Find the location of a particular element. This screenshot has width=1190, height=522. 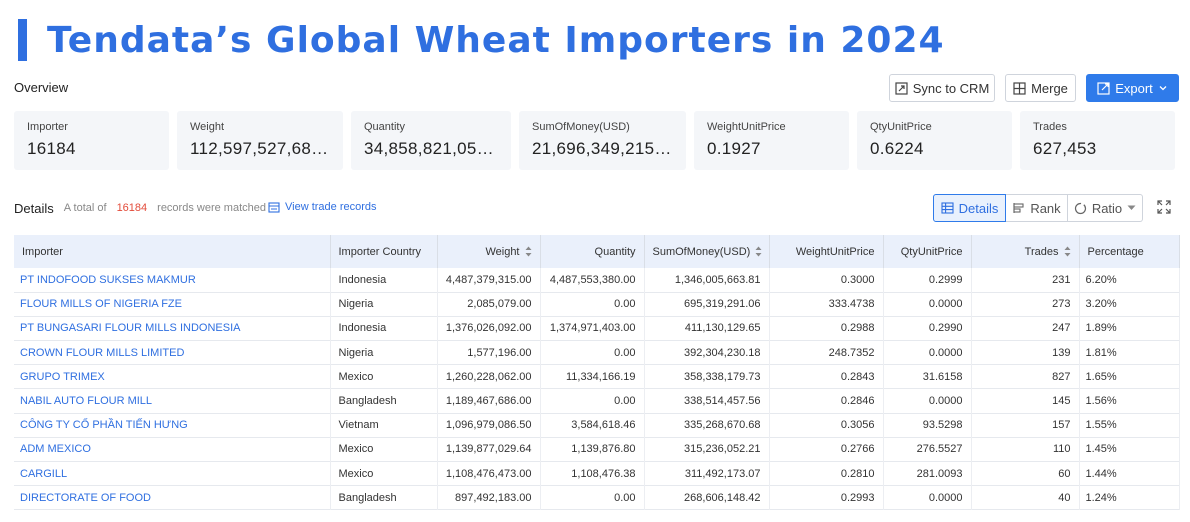

quantity-cell: 0.00 is located at coordinates (592, 497).